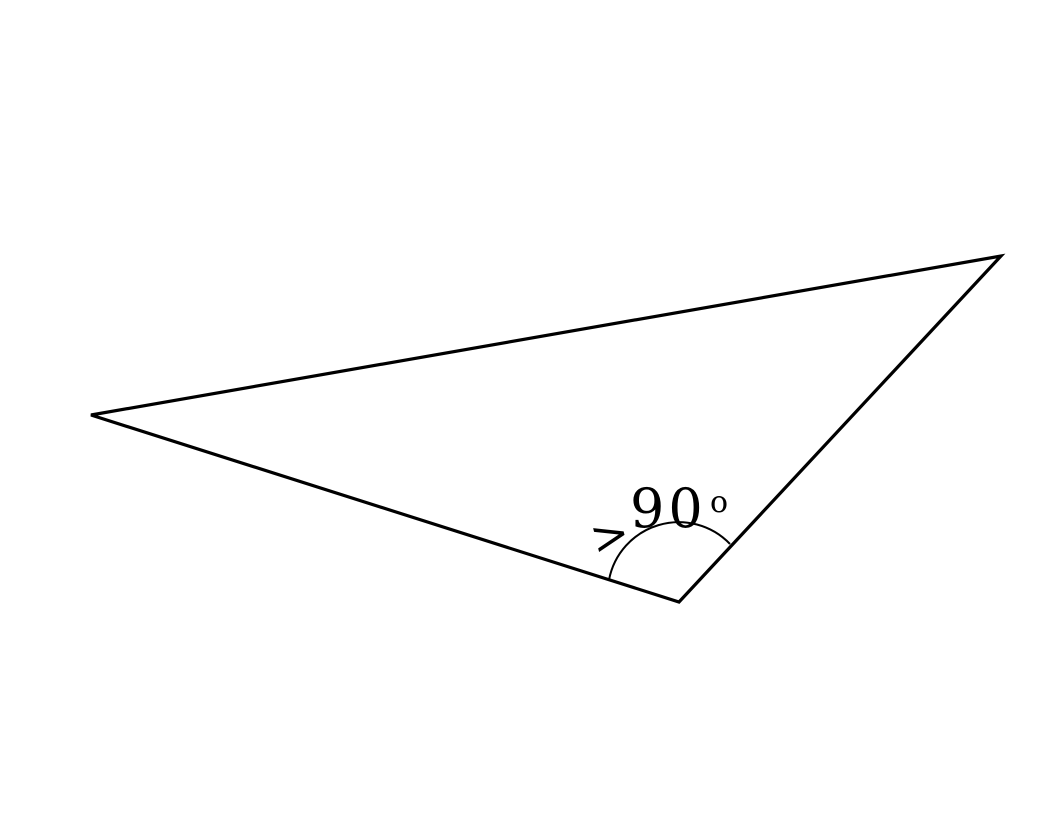 This screenshot has width=1056, height=816. I want to click on degree-symbol: o, so click(719, 502).